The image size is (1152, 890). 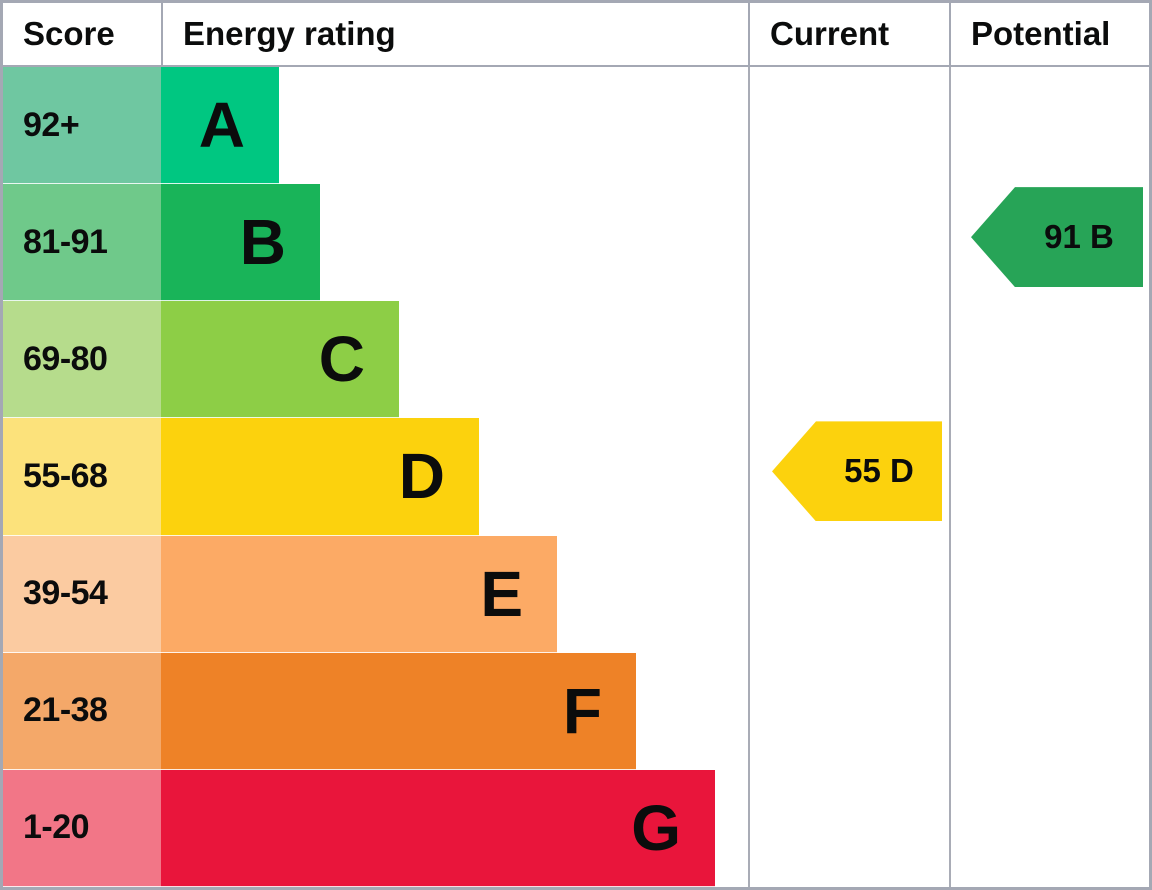 What do you see at coordinates (82, 594) in the screenshot?
I see `score-range-label: 39-54` at bounding box center [82, 594].